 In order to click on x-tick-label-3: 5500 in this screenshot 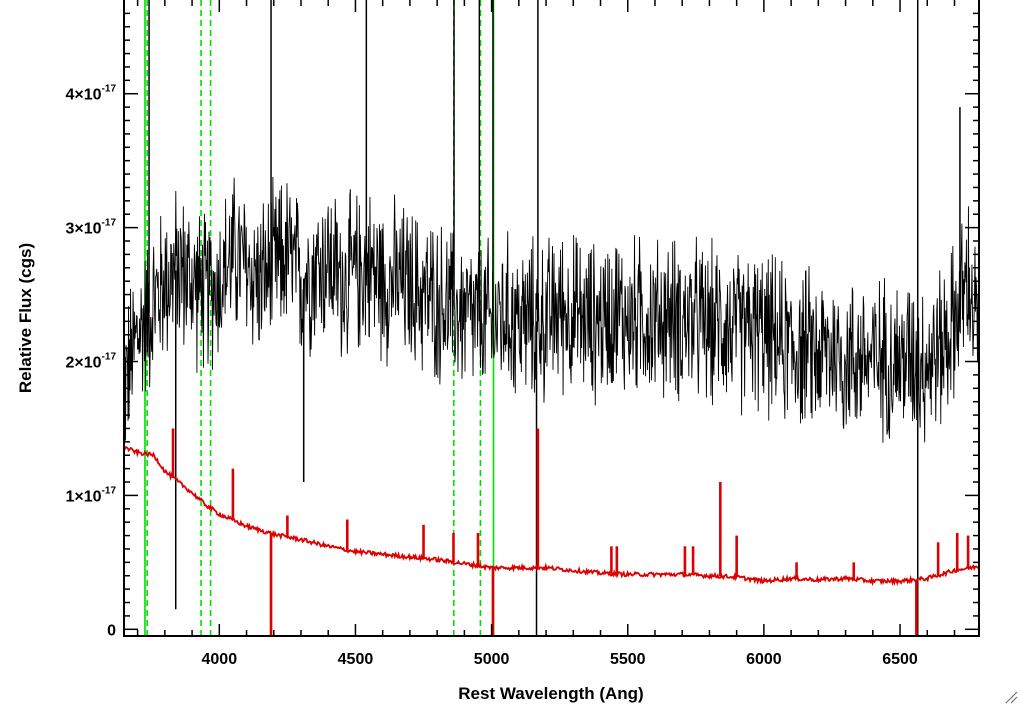, I will do `click(628, 659)`.